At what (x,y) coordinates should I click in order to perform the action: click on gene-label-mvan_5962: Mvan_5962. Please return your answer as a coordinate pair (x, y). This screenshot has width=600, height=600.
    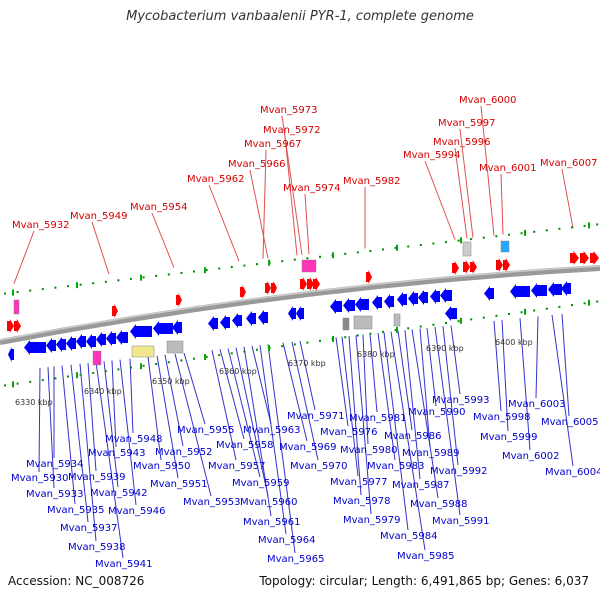
    Looking at the image, I should click on (215, 179).